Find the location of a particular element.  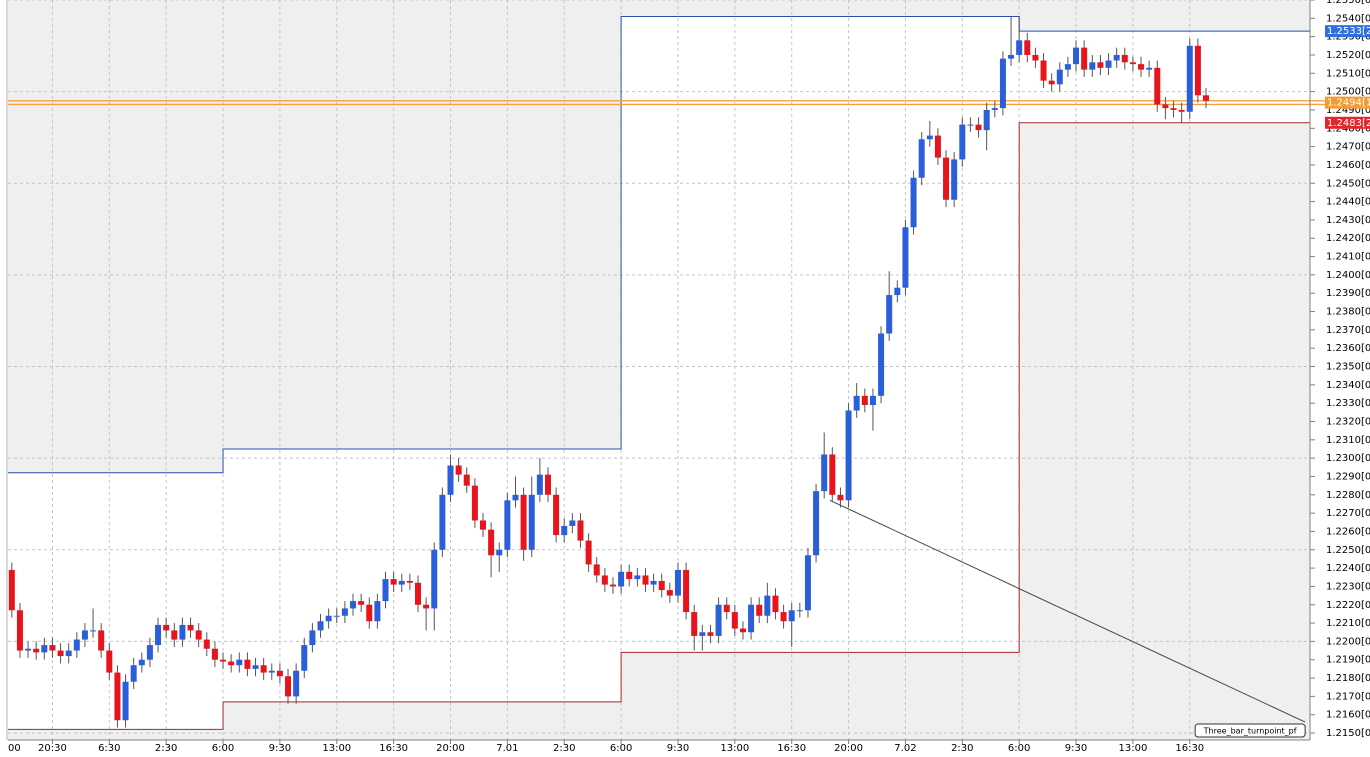

x-tick-label: 20:30 is located at coordinates (52, 748).